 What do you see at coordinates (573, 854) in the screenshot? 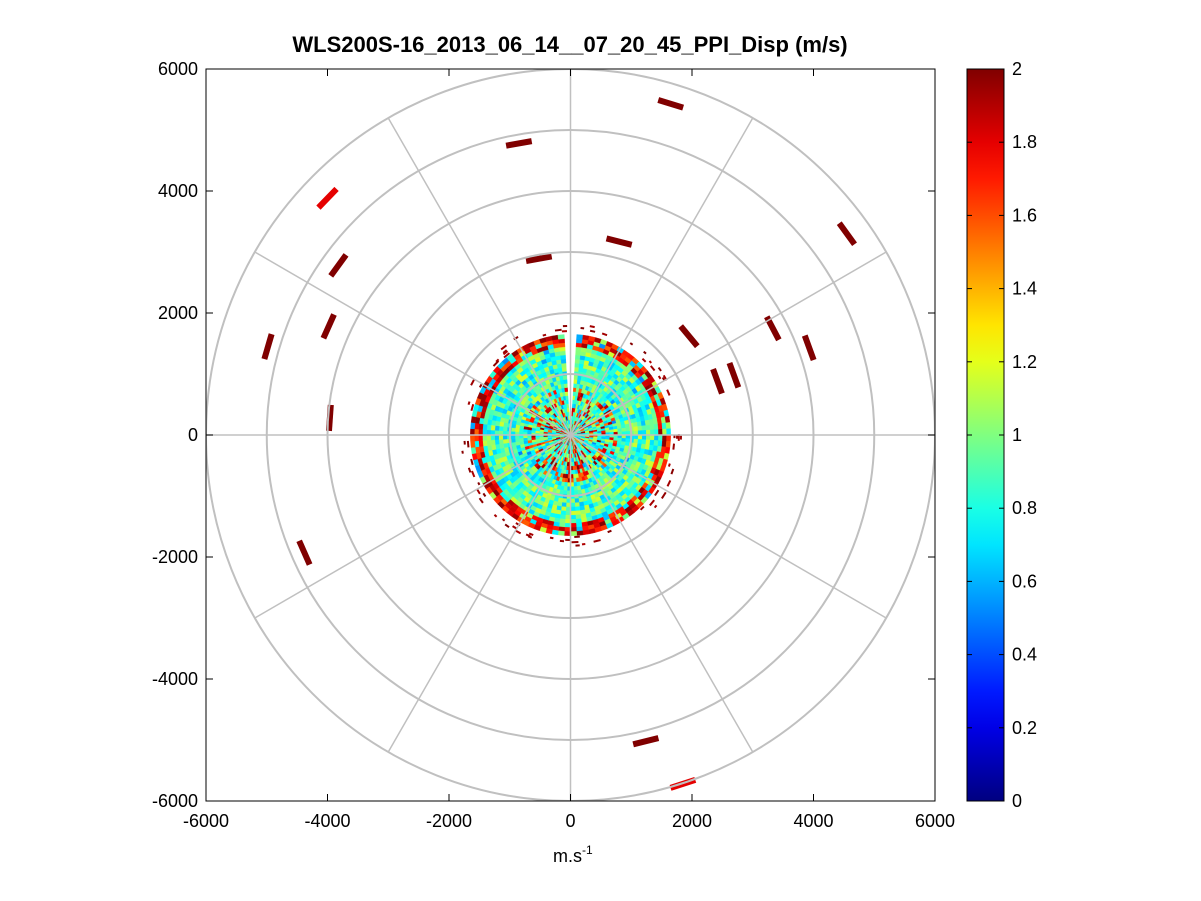
I see `x-axis-label: m.s-1` at bounding box center [573, 854].